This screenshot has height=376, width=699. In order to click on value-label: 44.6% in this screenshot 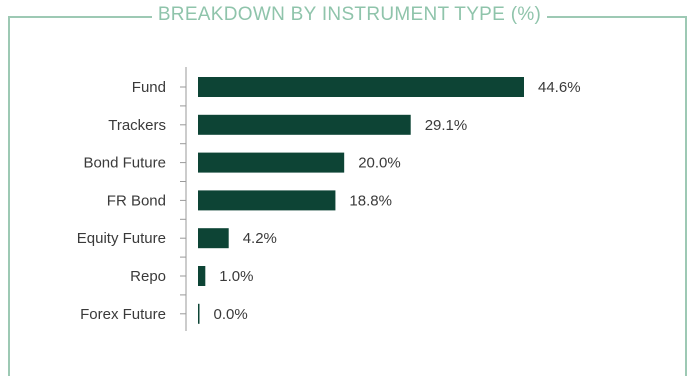, I will do `click(559, 87)`.